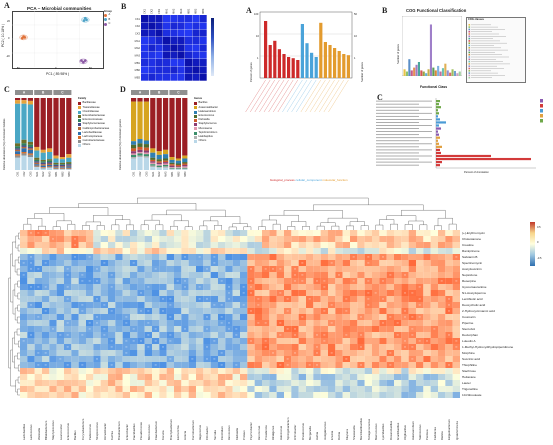 The height and width of the screenshot is (445, 553). What do you see at coordinates (25, 37) in the screenshot?
I see `pca-point` at bounding box center [25, 37].